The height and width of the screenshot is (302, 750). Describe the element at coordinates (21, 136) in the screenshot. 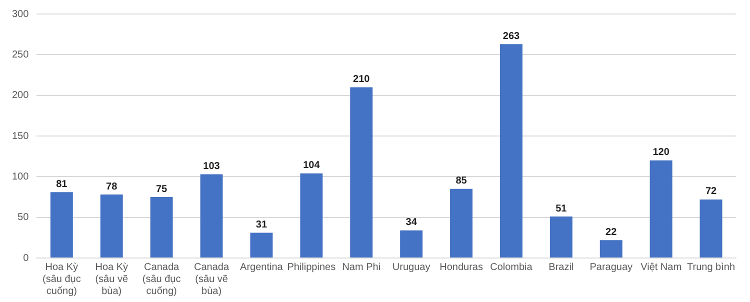

I see `y-tick-label: 150` at that location.